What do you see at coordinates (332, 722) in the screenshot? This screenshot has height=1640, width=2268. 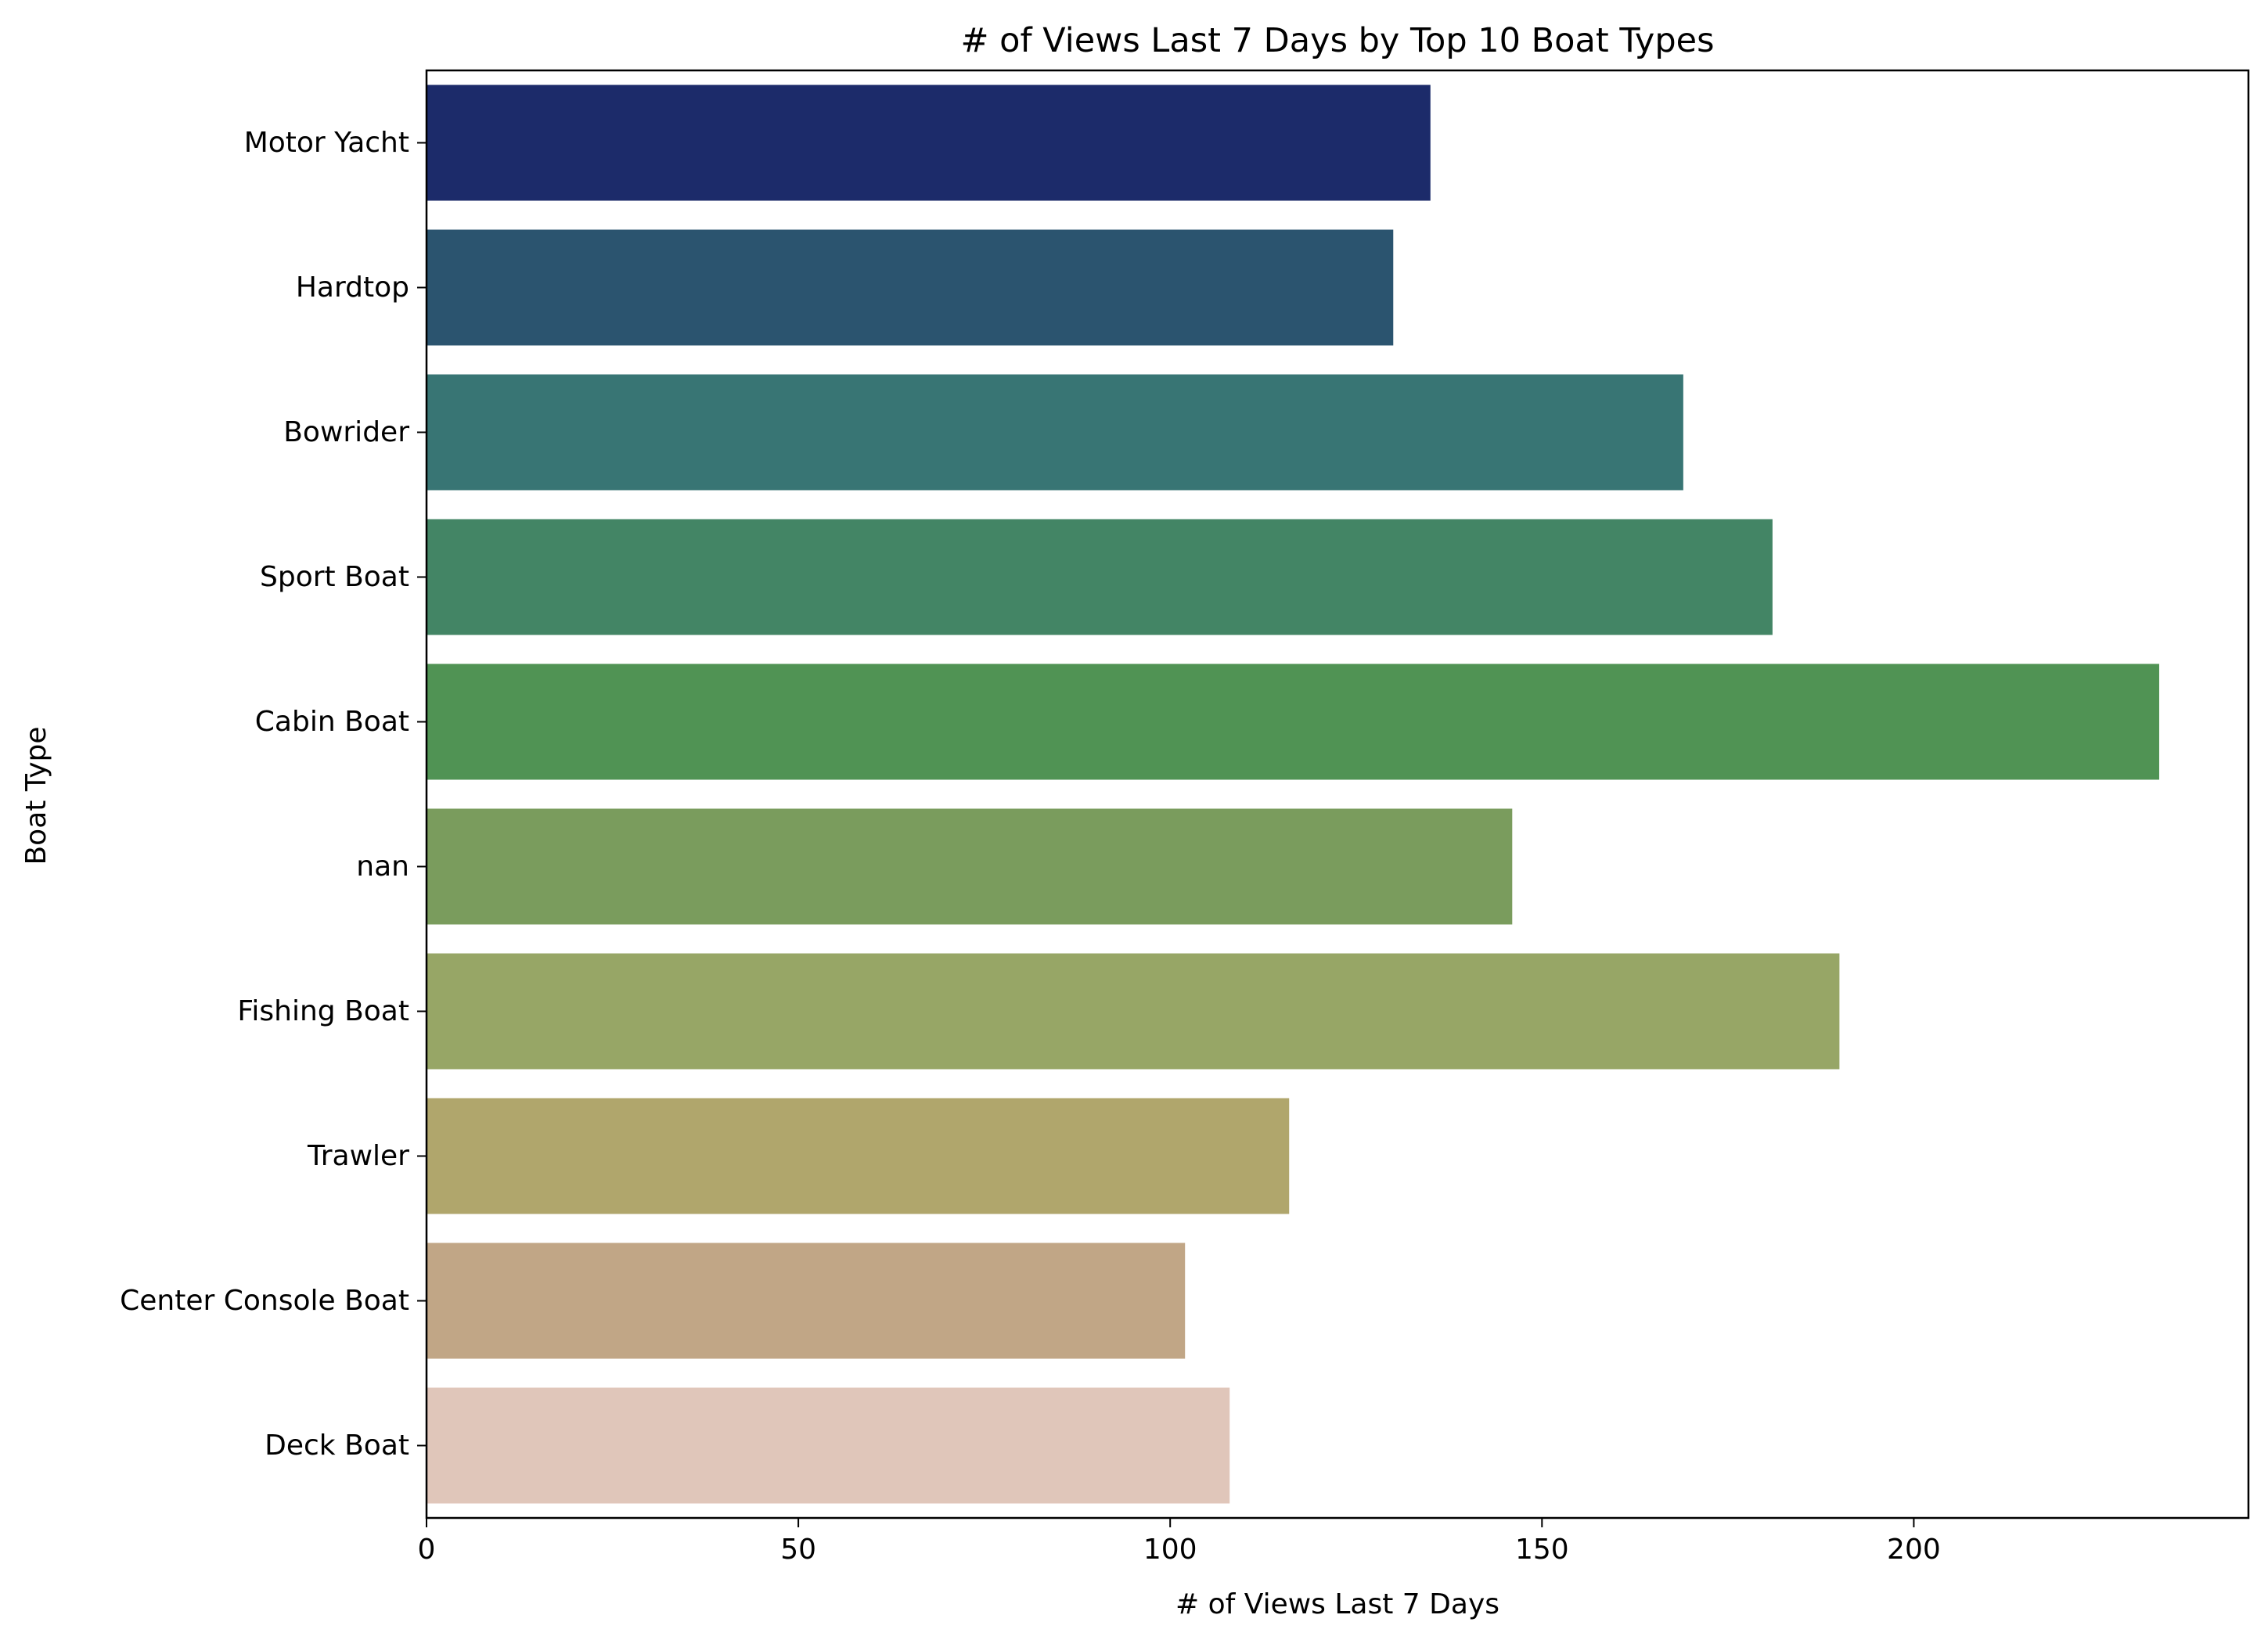 I see `y-tick-label: Cabin Boat` at bounding box center [332, 722].